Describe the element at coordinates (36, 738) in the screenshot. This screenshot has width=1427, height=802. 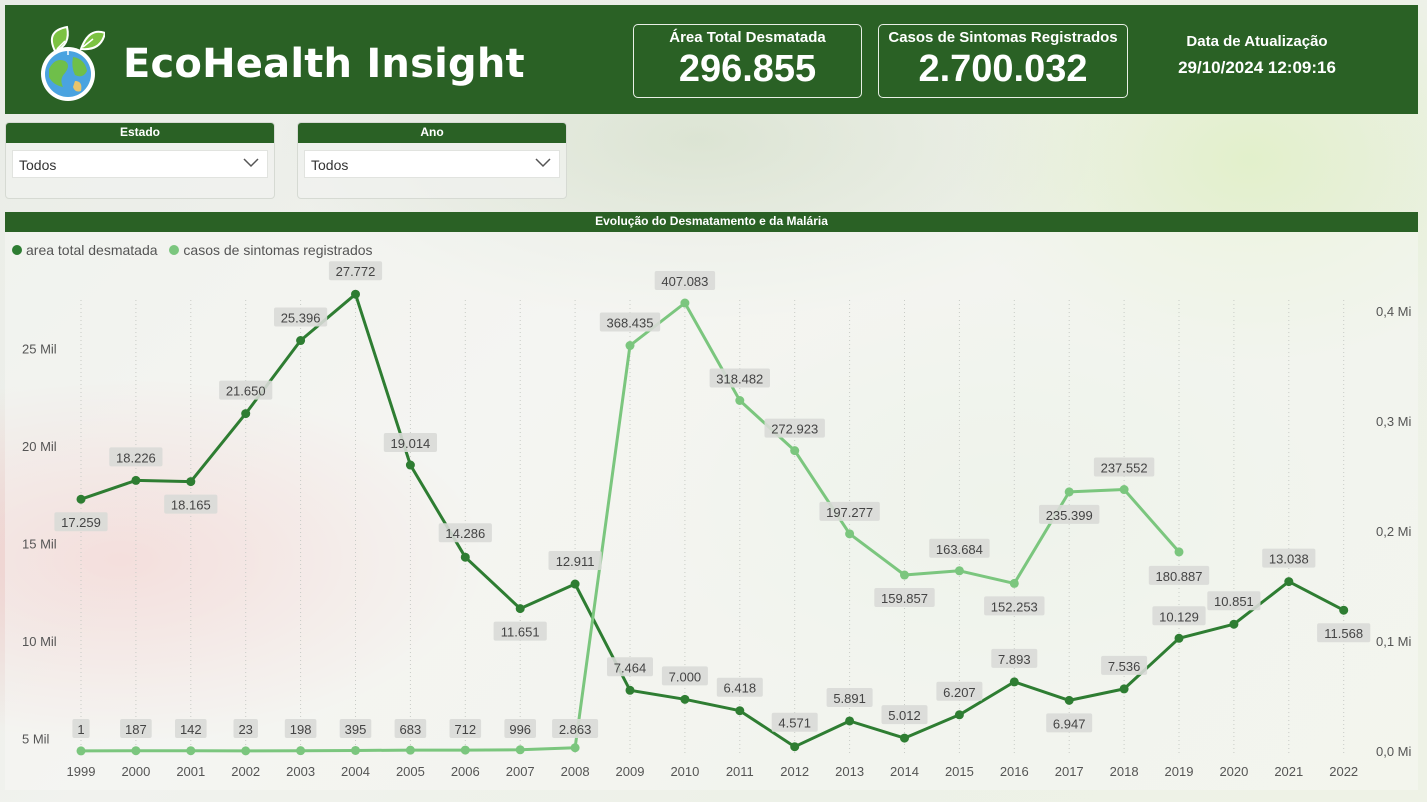
I see `y-left-tick-label: 5 Mil` at that location.